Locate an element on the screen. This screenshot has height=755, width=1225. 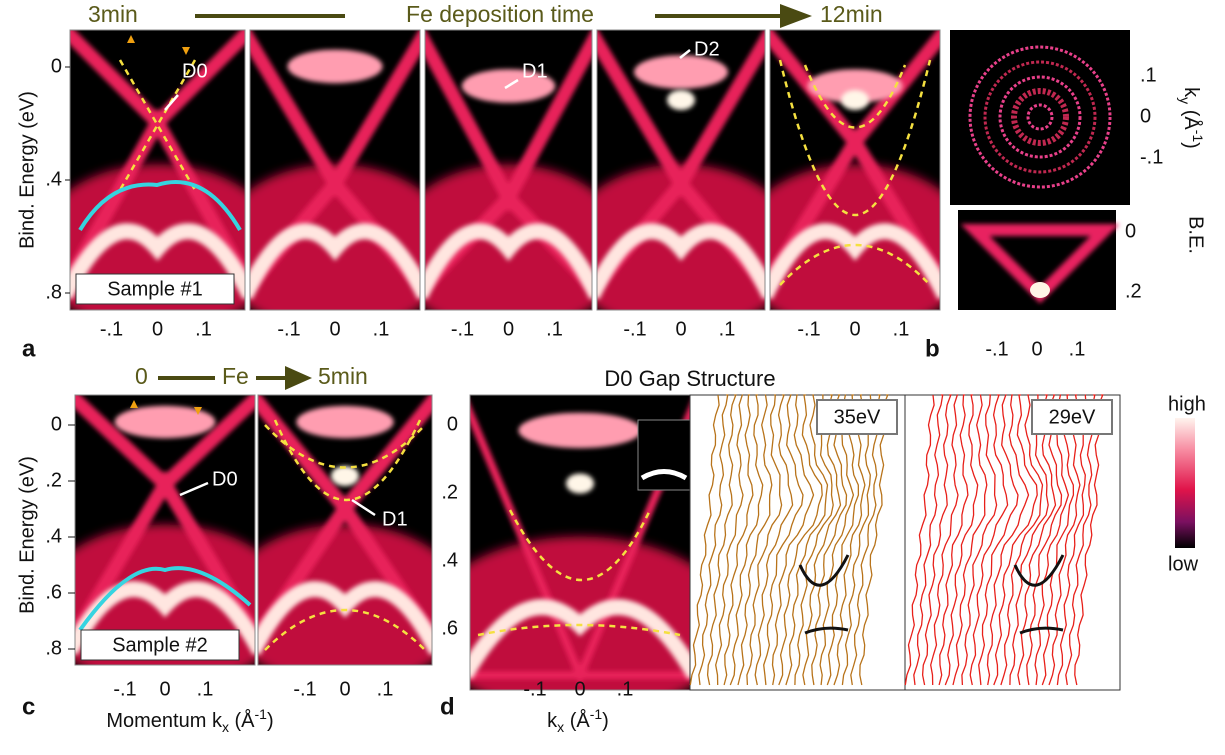
header-middle: Fe deposition time is located at coordinates (500, 14).